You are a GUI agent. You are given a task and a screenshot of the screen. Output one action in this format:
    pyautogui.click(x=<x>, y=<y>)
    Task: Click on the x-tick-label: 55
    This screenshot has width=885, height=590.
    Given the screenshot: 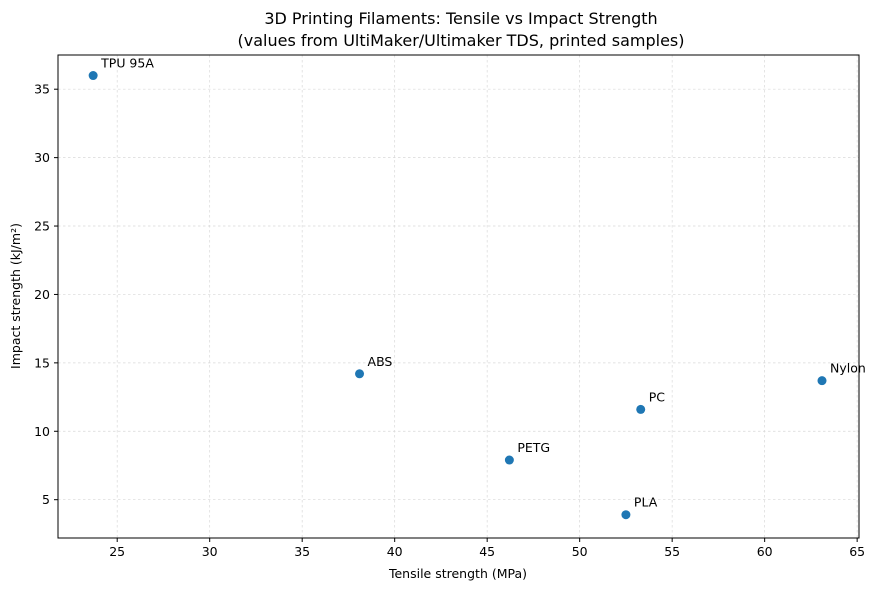 What is the action you would take?
    pyautogui.click(x=672, y=551)
    